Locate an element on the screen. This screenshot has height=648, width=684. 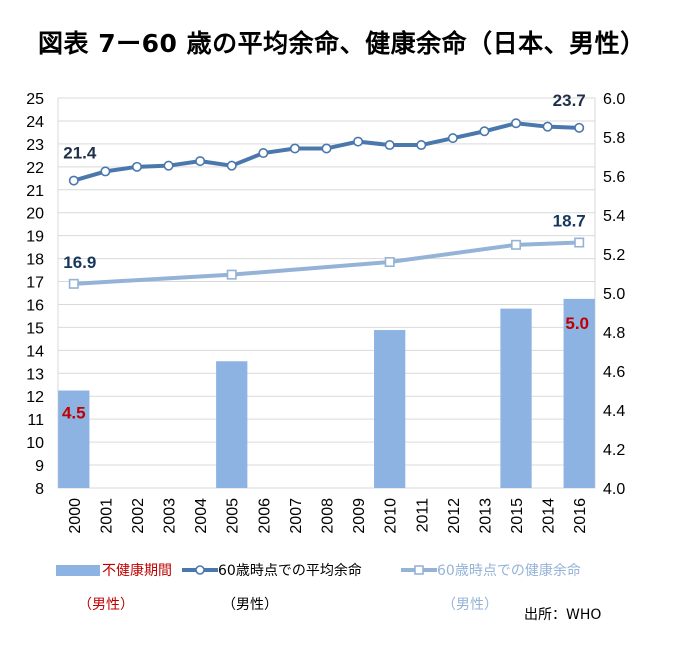
x-tick-label: 2009 is located at coordinates (359, 516).